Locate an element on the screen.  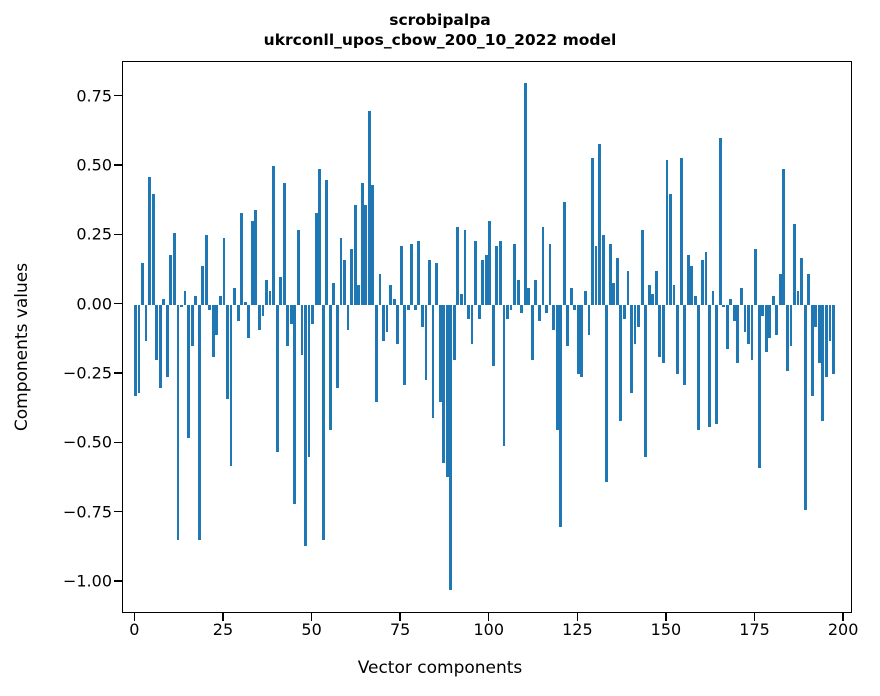
y-tick-label: −1.00 is located at coordinates (87, 581).